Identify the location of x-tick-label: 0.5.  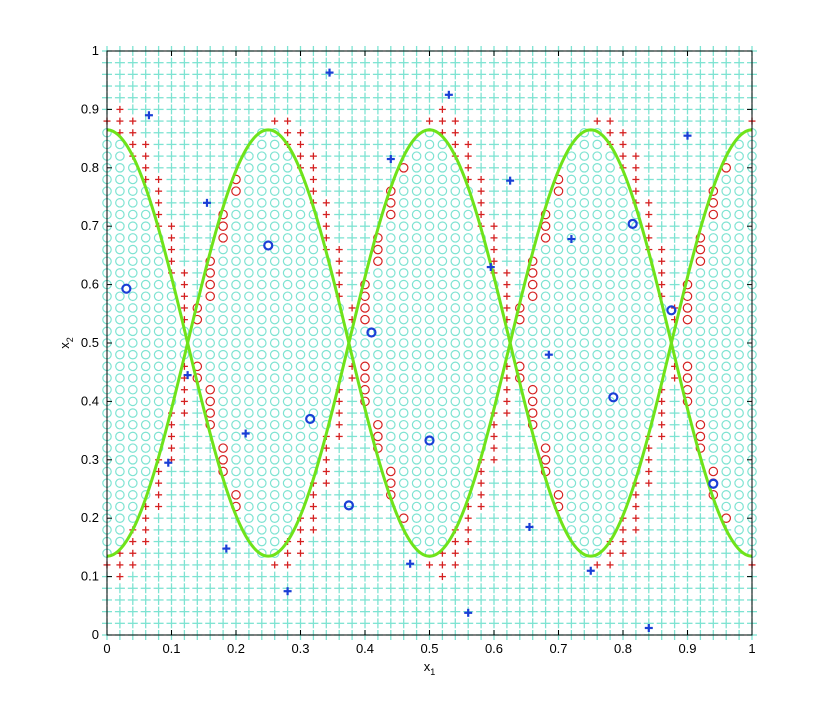
(429, 648).